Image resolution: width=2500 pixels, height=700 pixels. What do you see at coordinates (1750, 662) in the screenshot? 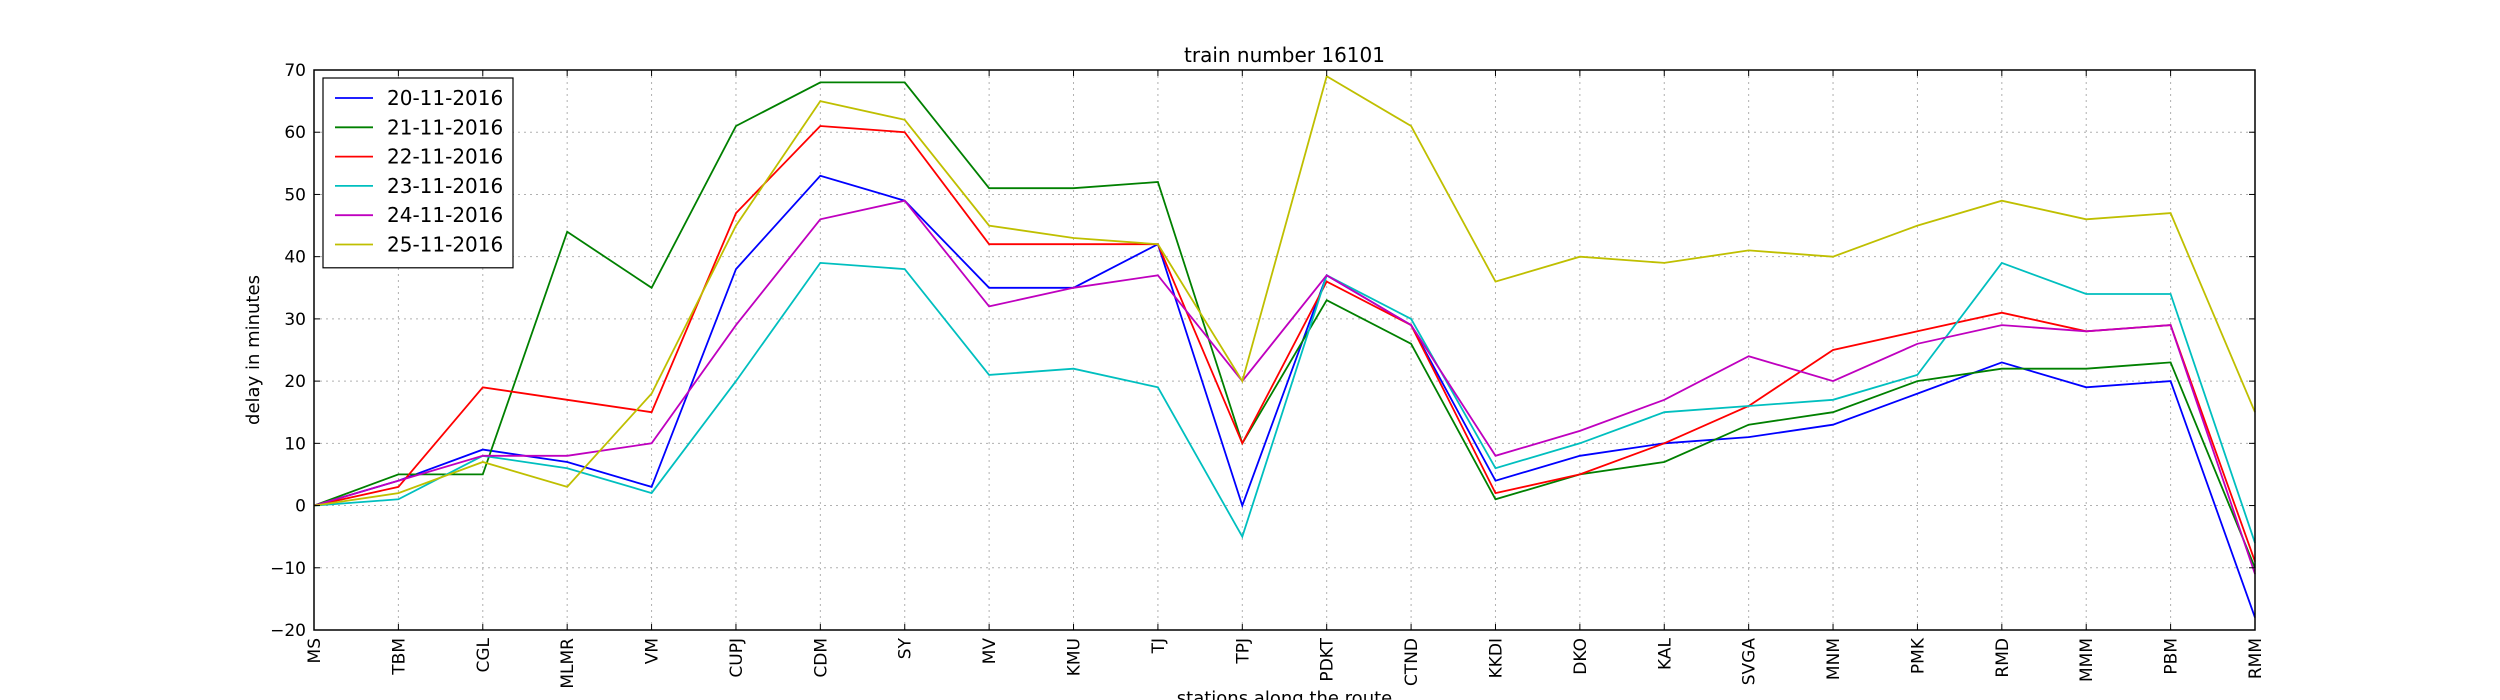
I see `x-tick-label: SVGA` at bounding box center [1750, 662].